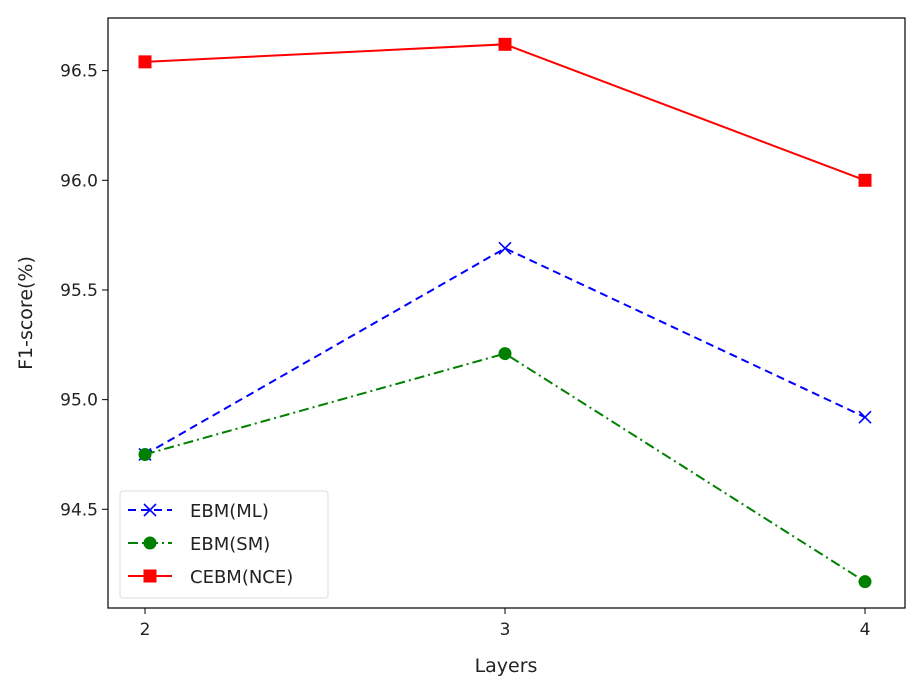 The width and height of the screenshot is (917, 696). I want to click on y-tick-label: 94.5, so click(79, 510).